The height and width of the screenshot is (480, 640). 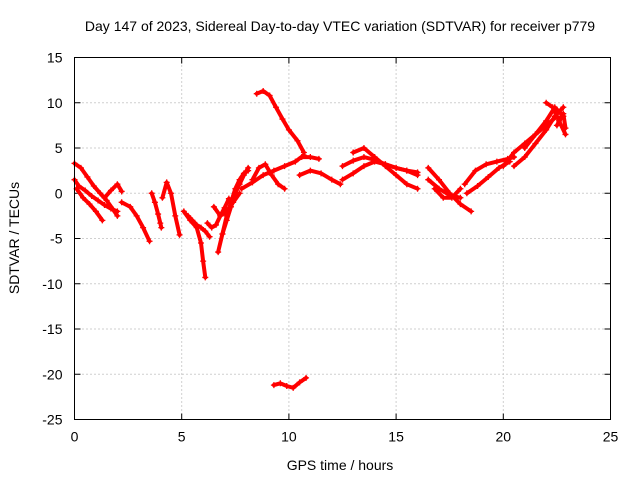 What do you see at coordinates (345, 437) in the screenshot?
I see `x-tick-labels: 0 5 10 15 20 25` at bounding box center [345, 437].